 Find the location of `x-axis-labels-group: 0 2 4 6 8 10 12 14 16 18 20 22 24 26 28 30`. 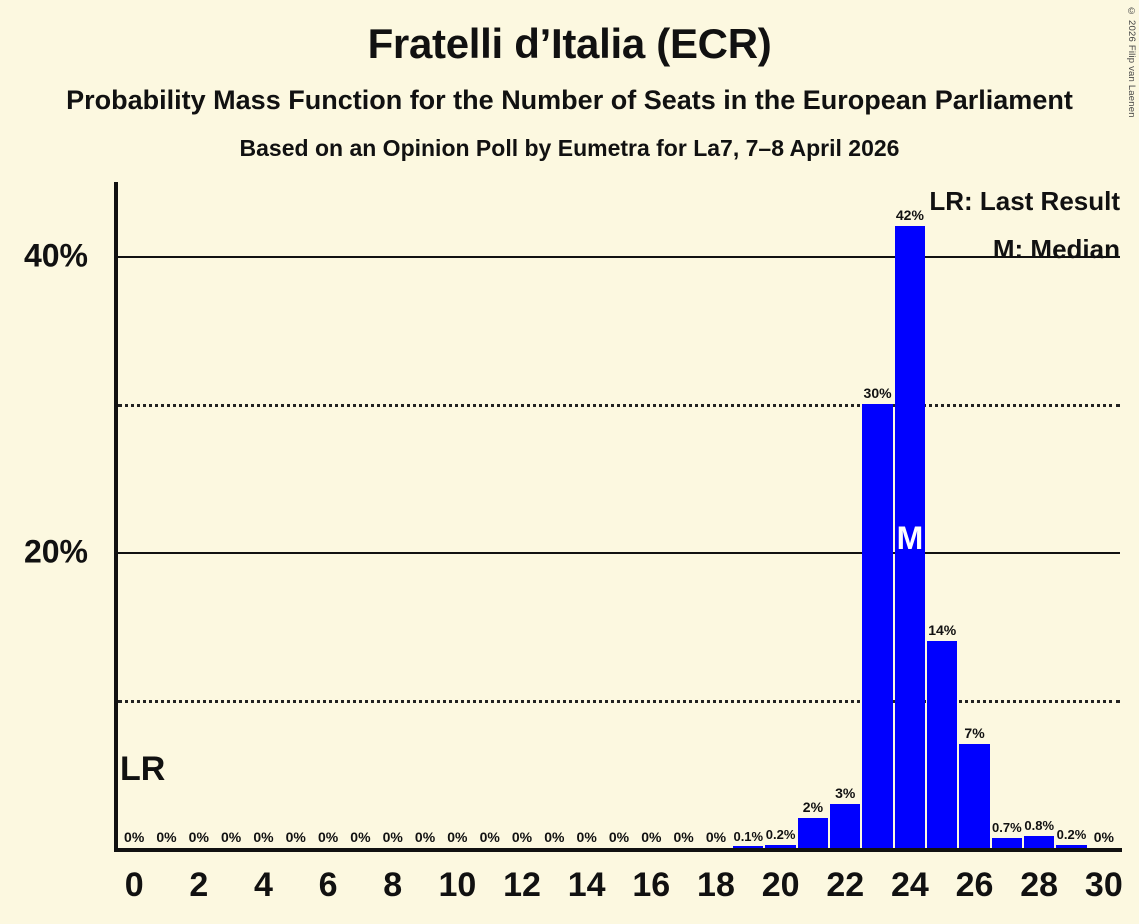

x-axis-labels-group: 0 2 4 6 8 10 12 14 16 18 20 22 24 26 28 30 is located at coordinates (620, 891).